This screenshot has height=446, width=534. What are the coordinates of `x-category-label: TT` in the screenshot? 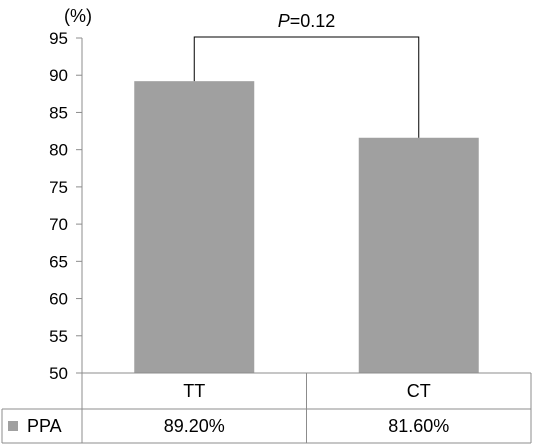 It's located at (194, 391).